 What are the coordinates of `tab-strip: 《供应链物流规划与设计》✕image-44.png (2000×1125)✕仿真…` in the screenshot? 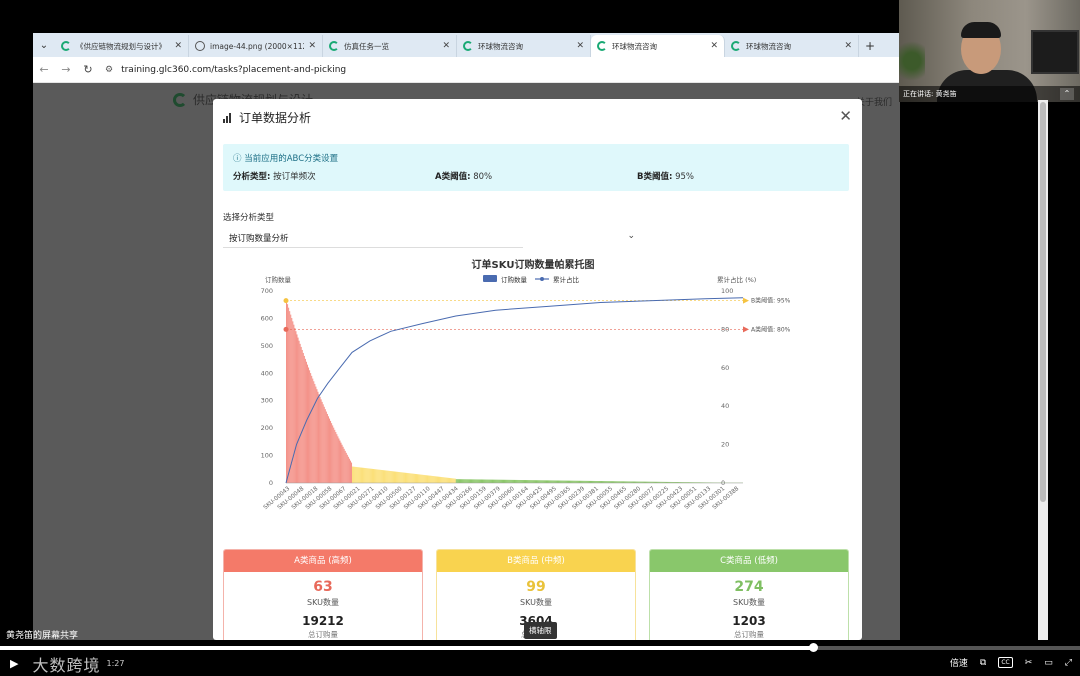 It's located at (457, 46).